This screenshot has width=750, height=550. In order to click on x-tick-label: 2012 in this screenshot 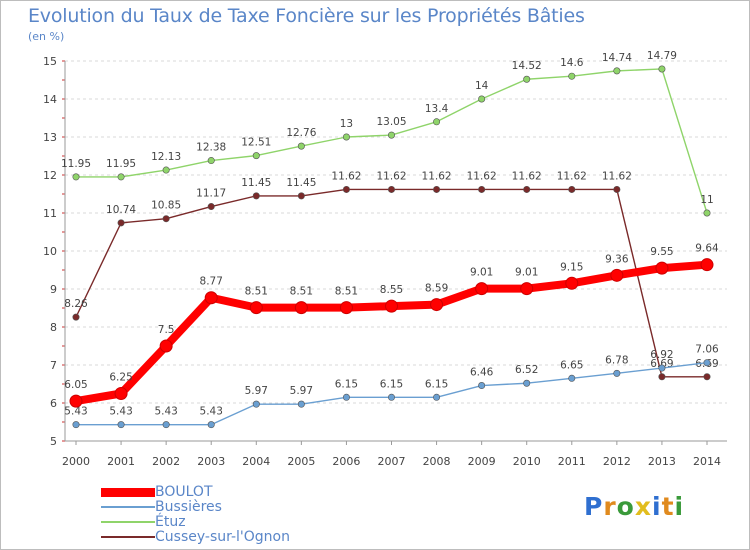, I will do `click(617, 461)`.